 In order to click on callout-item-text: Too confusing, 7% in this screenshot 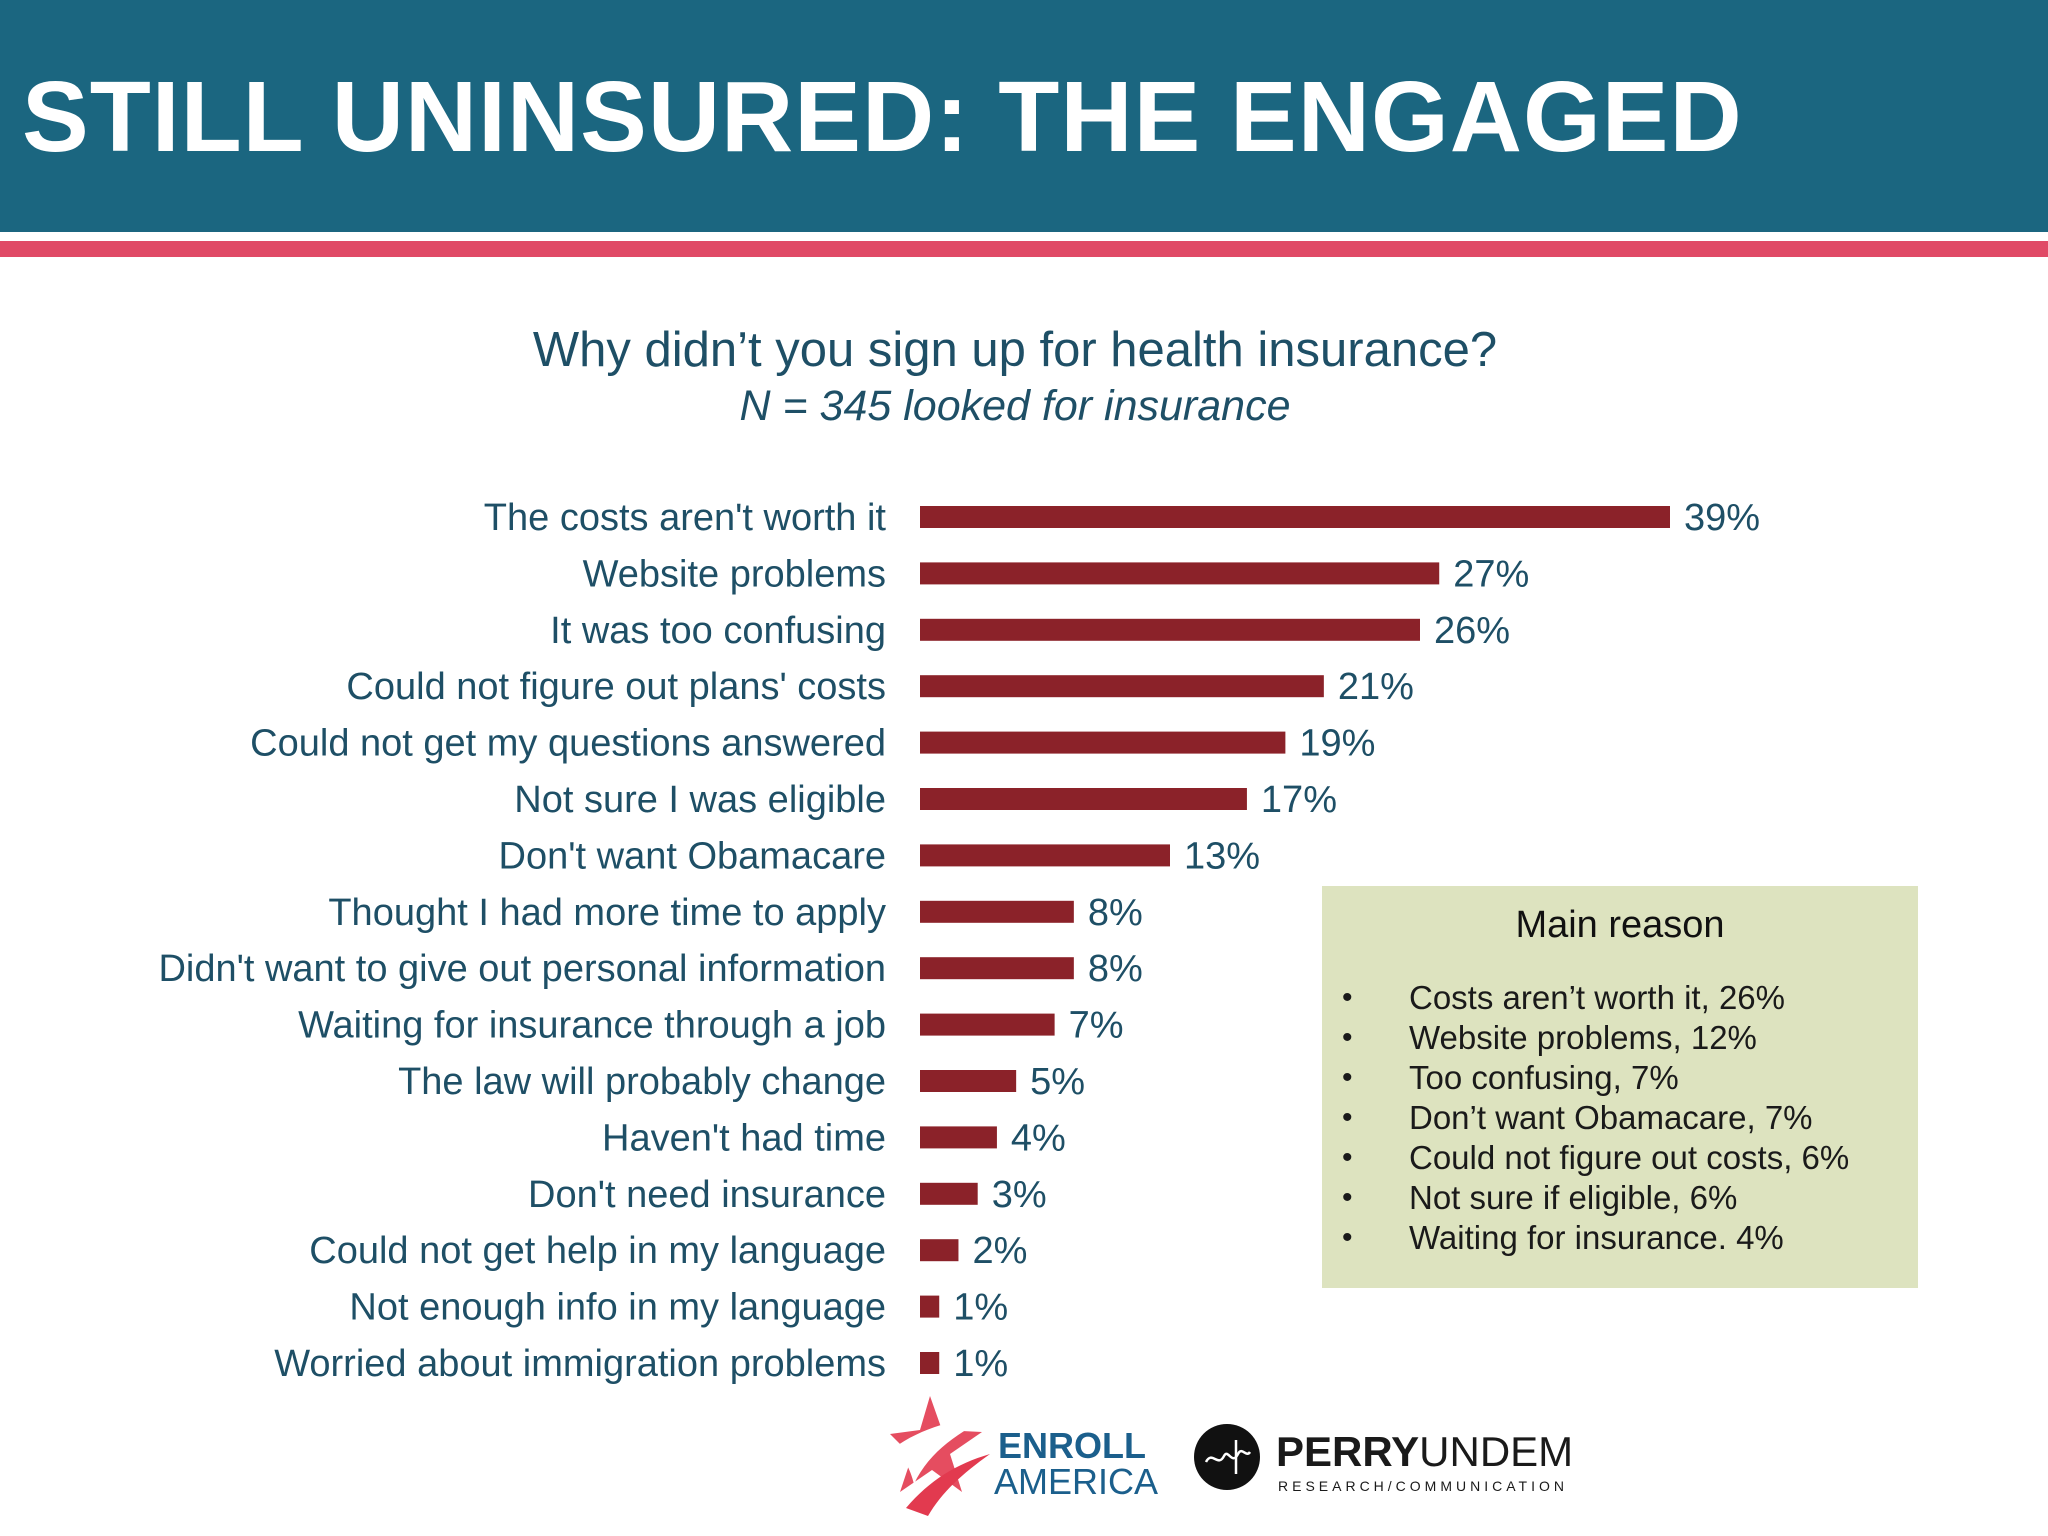, I will do `click(1544, 1077)`.